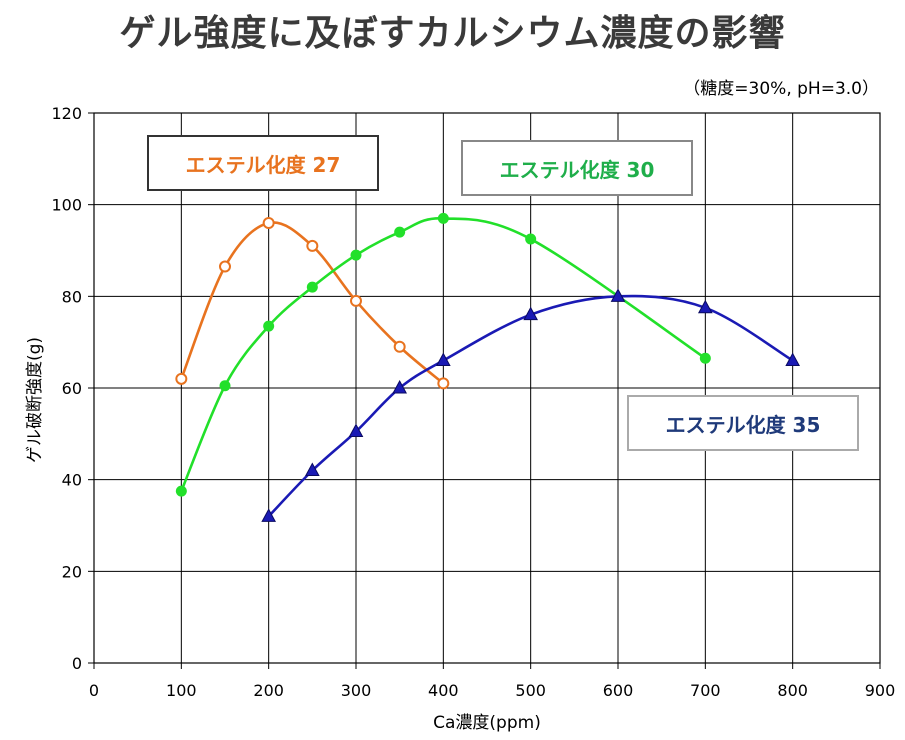  I want to click on x-tick-label: 700, so click(705, 690).